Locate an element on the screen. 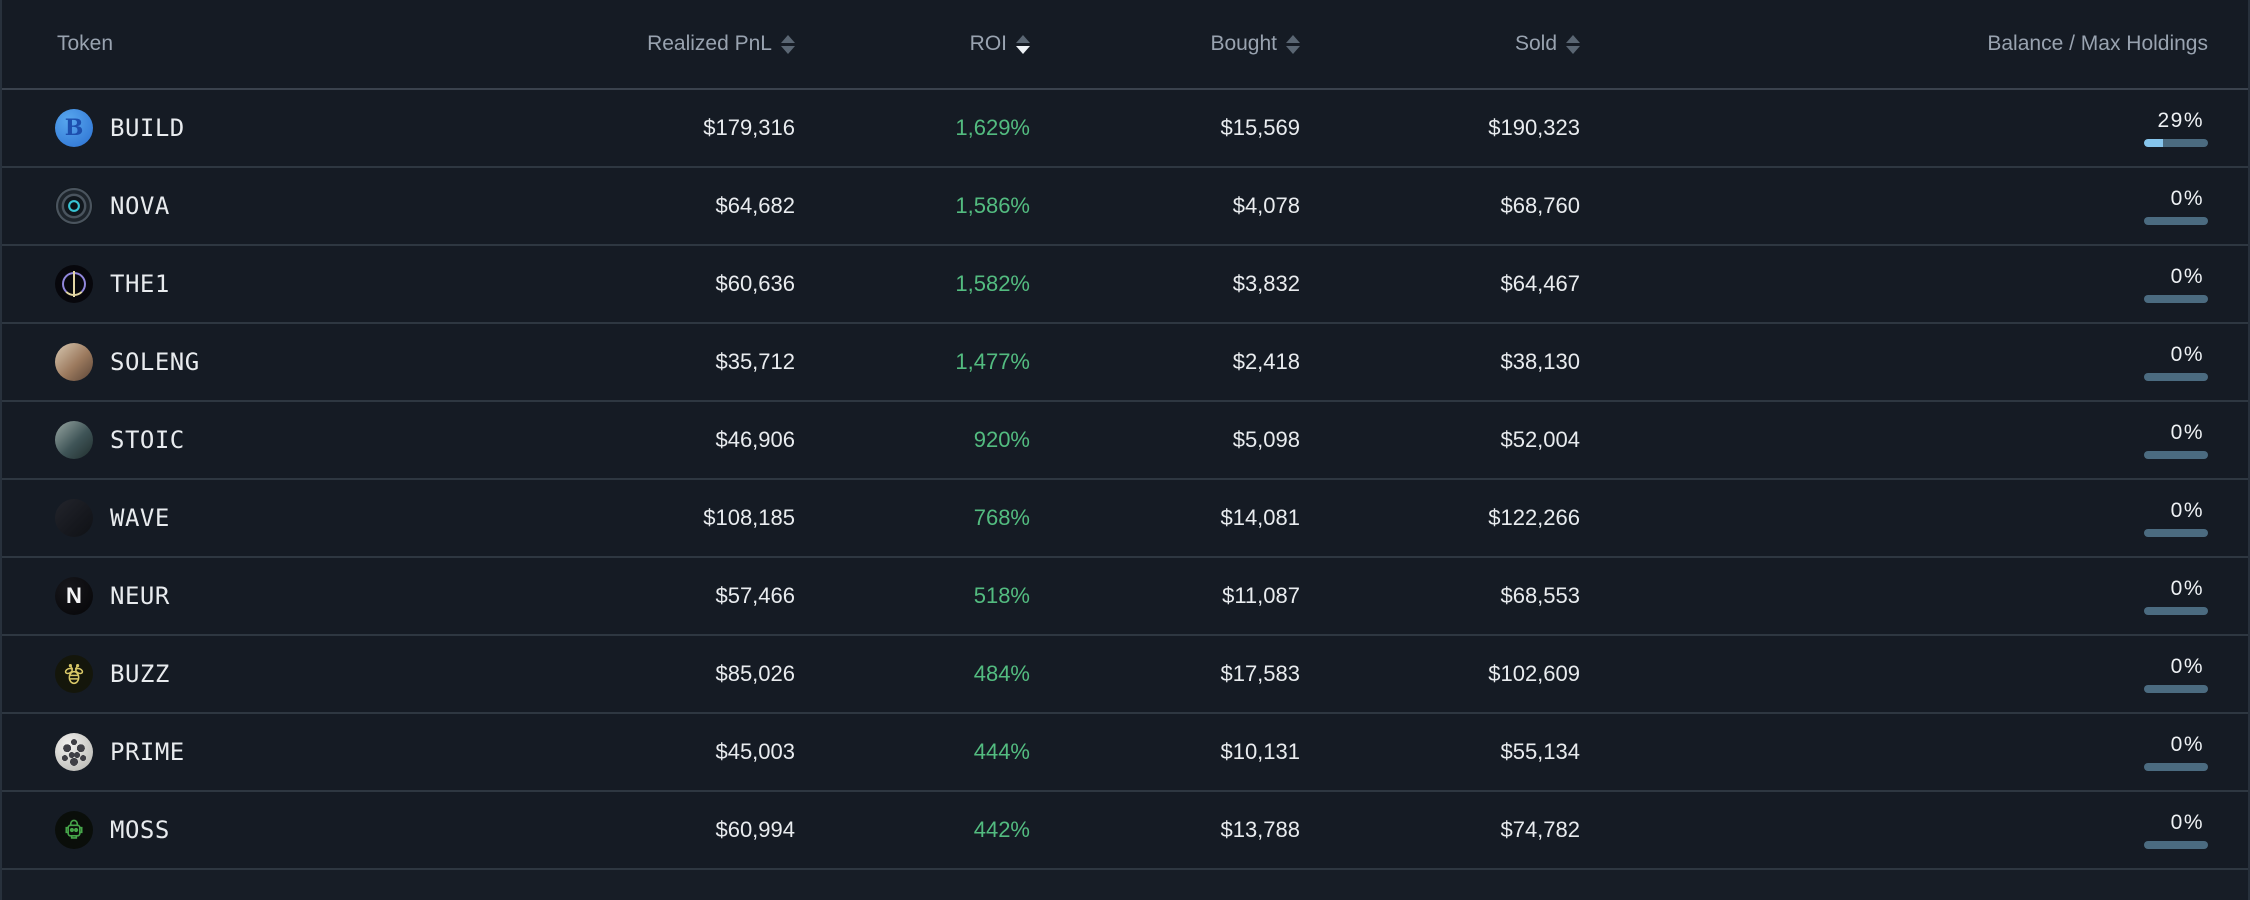 The height and width of the screenshot is (900, 2250). token-cell: WAVE is located at coordinates (231, 518).